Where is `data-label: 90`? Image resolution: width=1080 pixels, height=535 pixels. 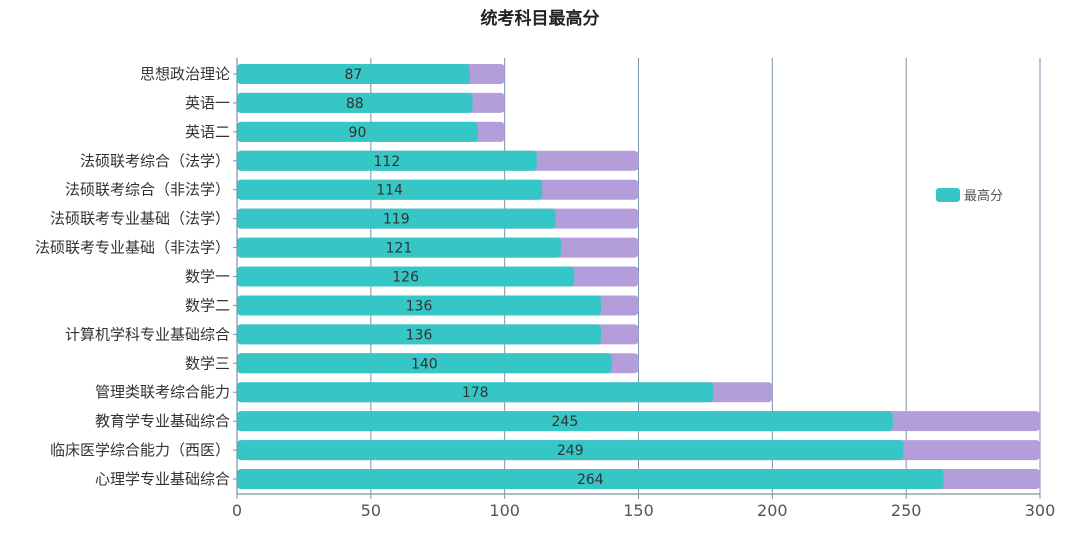 data-label: 90 is located at coordinates (358, 133).